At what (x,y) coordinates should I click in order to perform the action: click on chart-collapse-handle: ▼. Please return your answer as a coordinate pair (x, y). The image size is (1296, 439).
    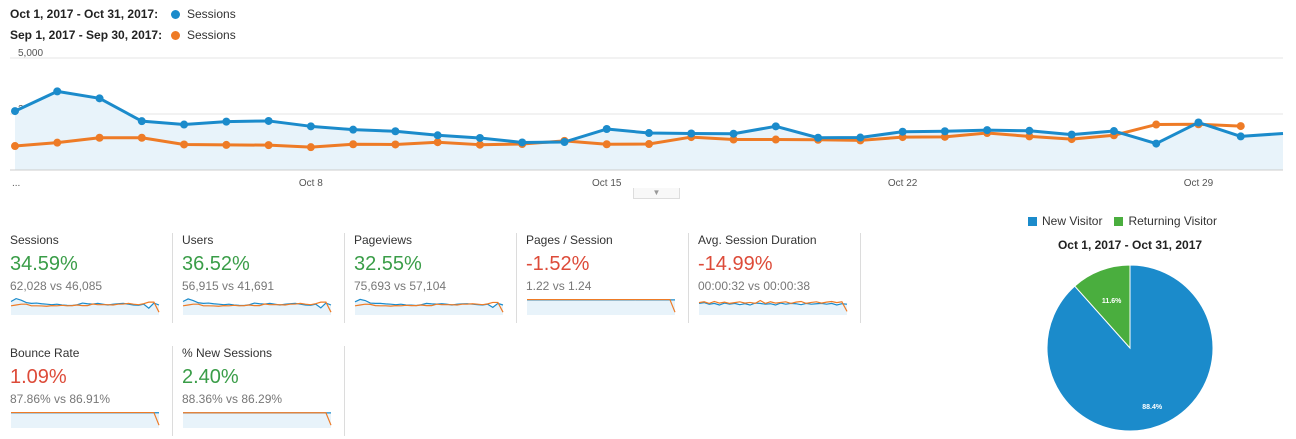
    Looking at the image, I should click on (656, 193).